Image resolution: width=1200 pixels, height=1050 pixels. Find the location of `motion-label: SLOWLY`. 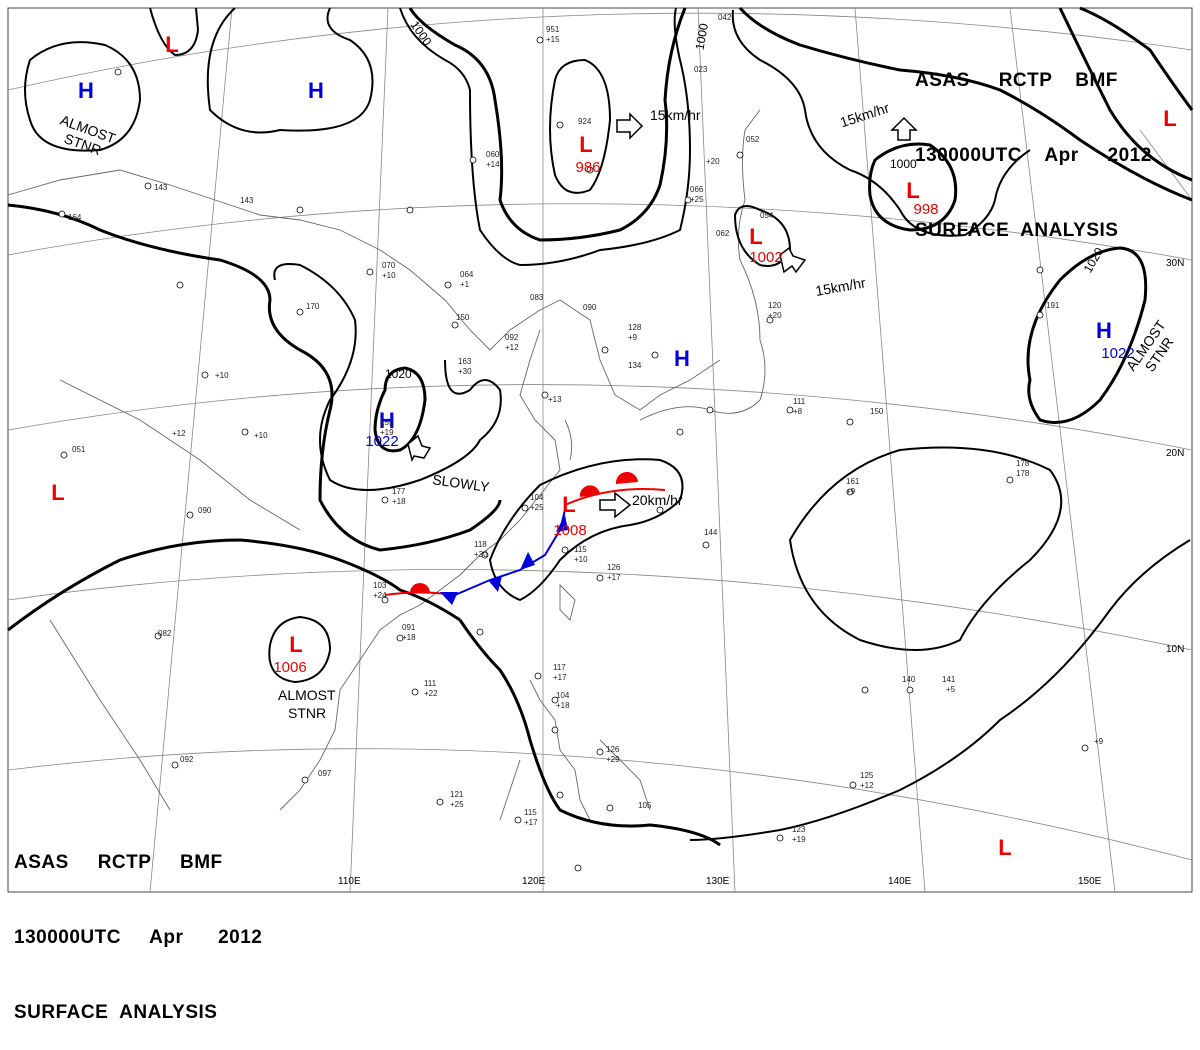

motion-label: SLOWLY is located at coordinates (461, 483).